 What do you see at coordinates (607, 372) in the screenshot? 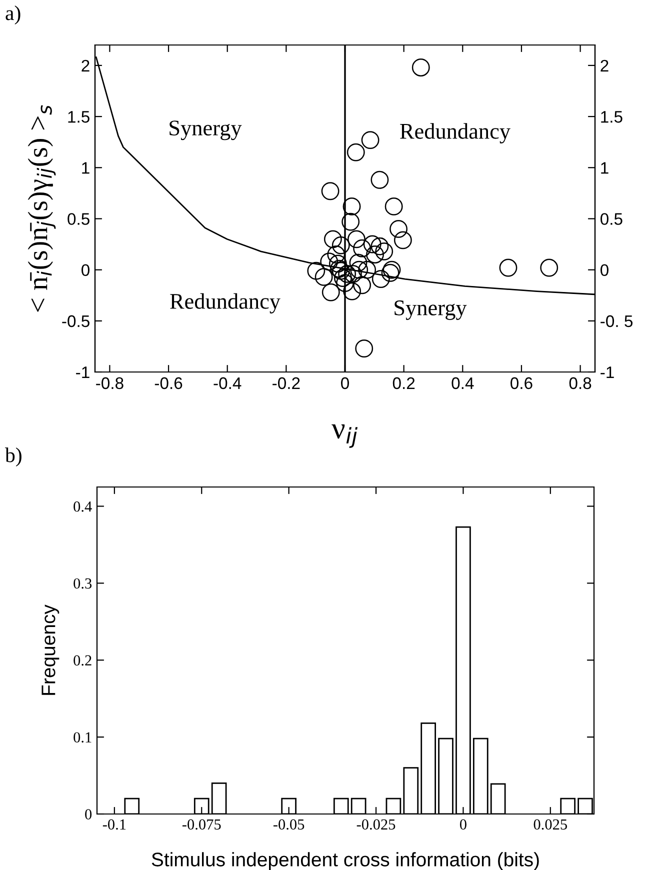
I see `y2-tick-label: -1` at bounding box center [607, 372].